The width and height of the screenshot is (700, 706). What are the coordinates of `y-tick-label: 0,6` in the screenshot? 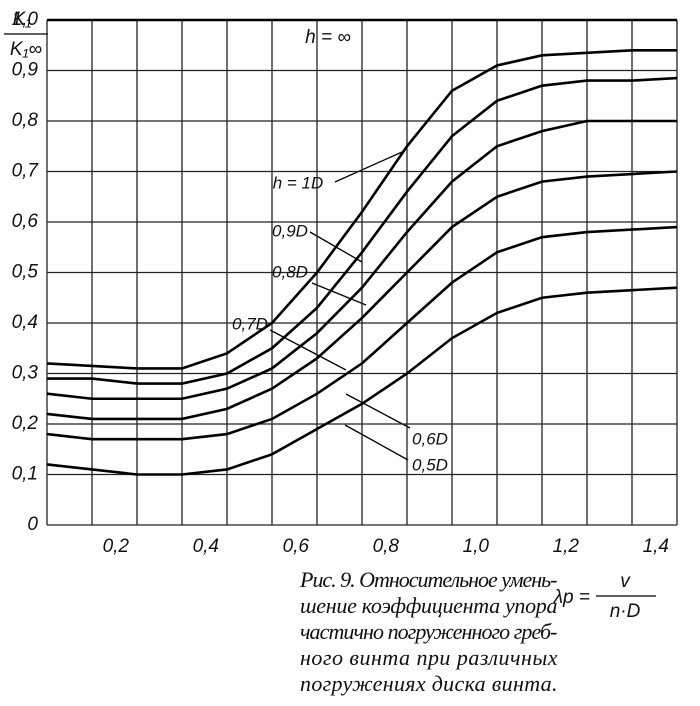 It's located at (25, 221).